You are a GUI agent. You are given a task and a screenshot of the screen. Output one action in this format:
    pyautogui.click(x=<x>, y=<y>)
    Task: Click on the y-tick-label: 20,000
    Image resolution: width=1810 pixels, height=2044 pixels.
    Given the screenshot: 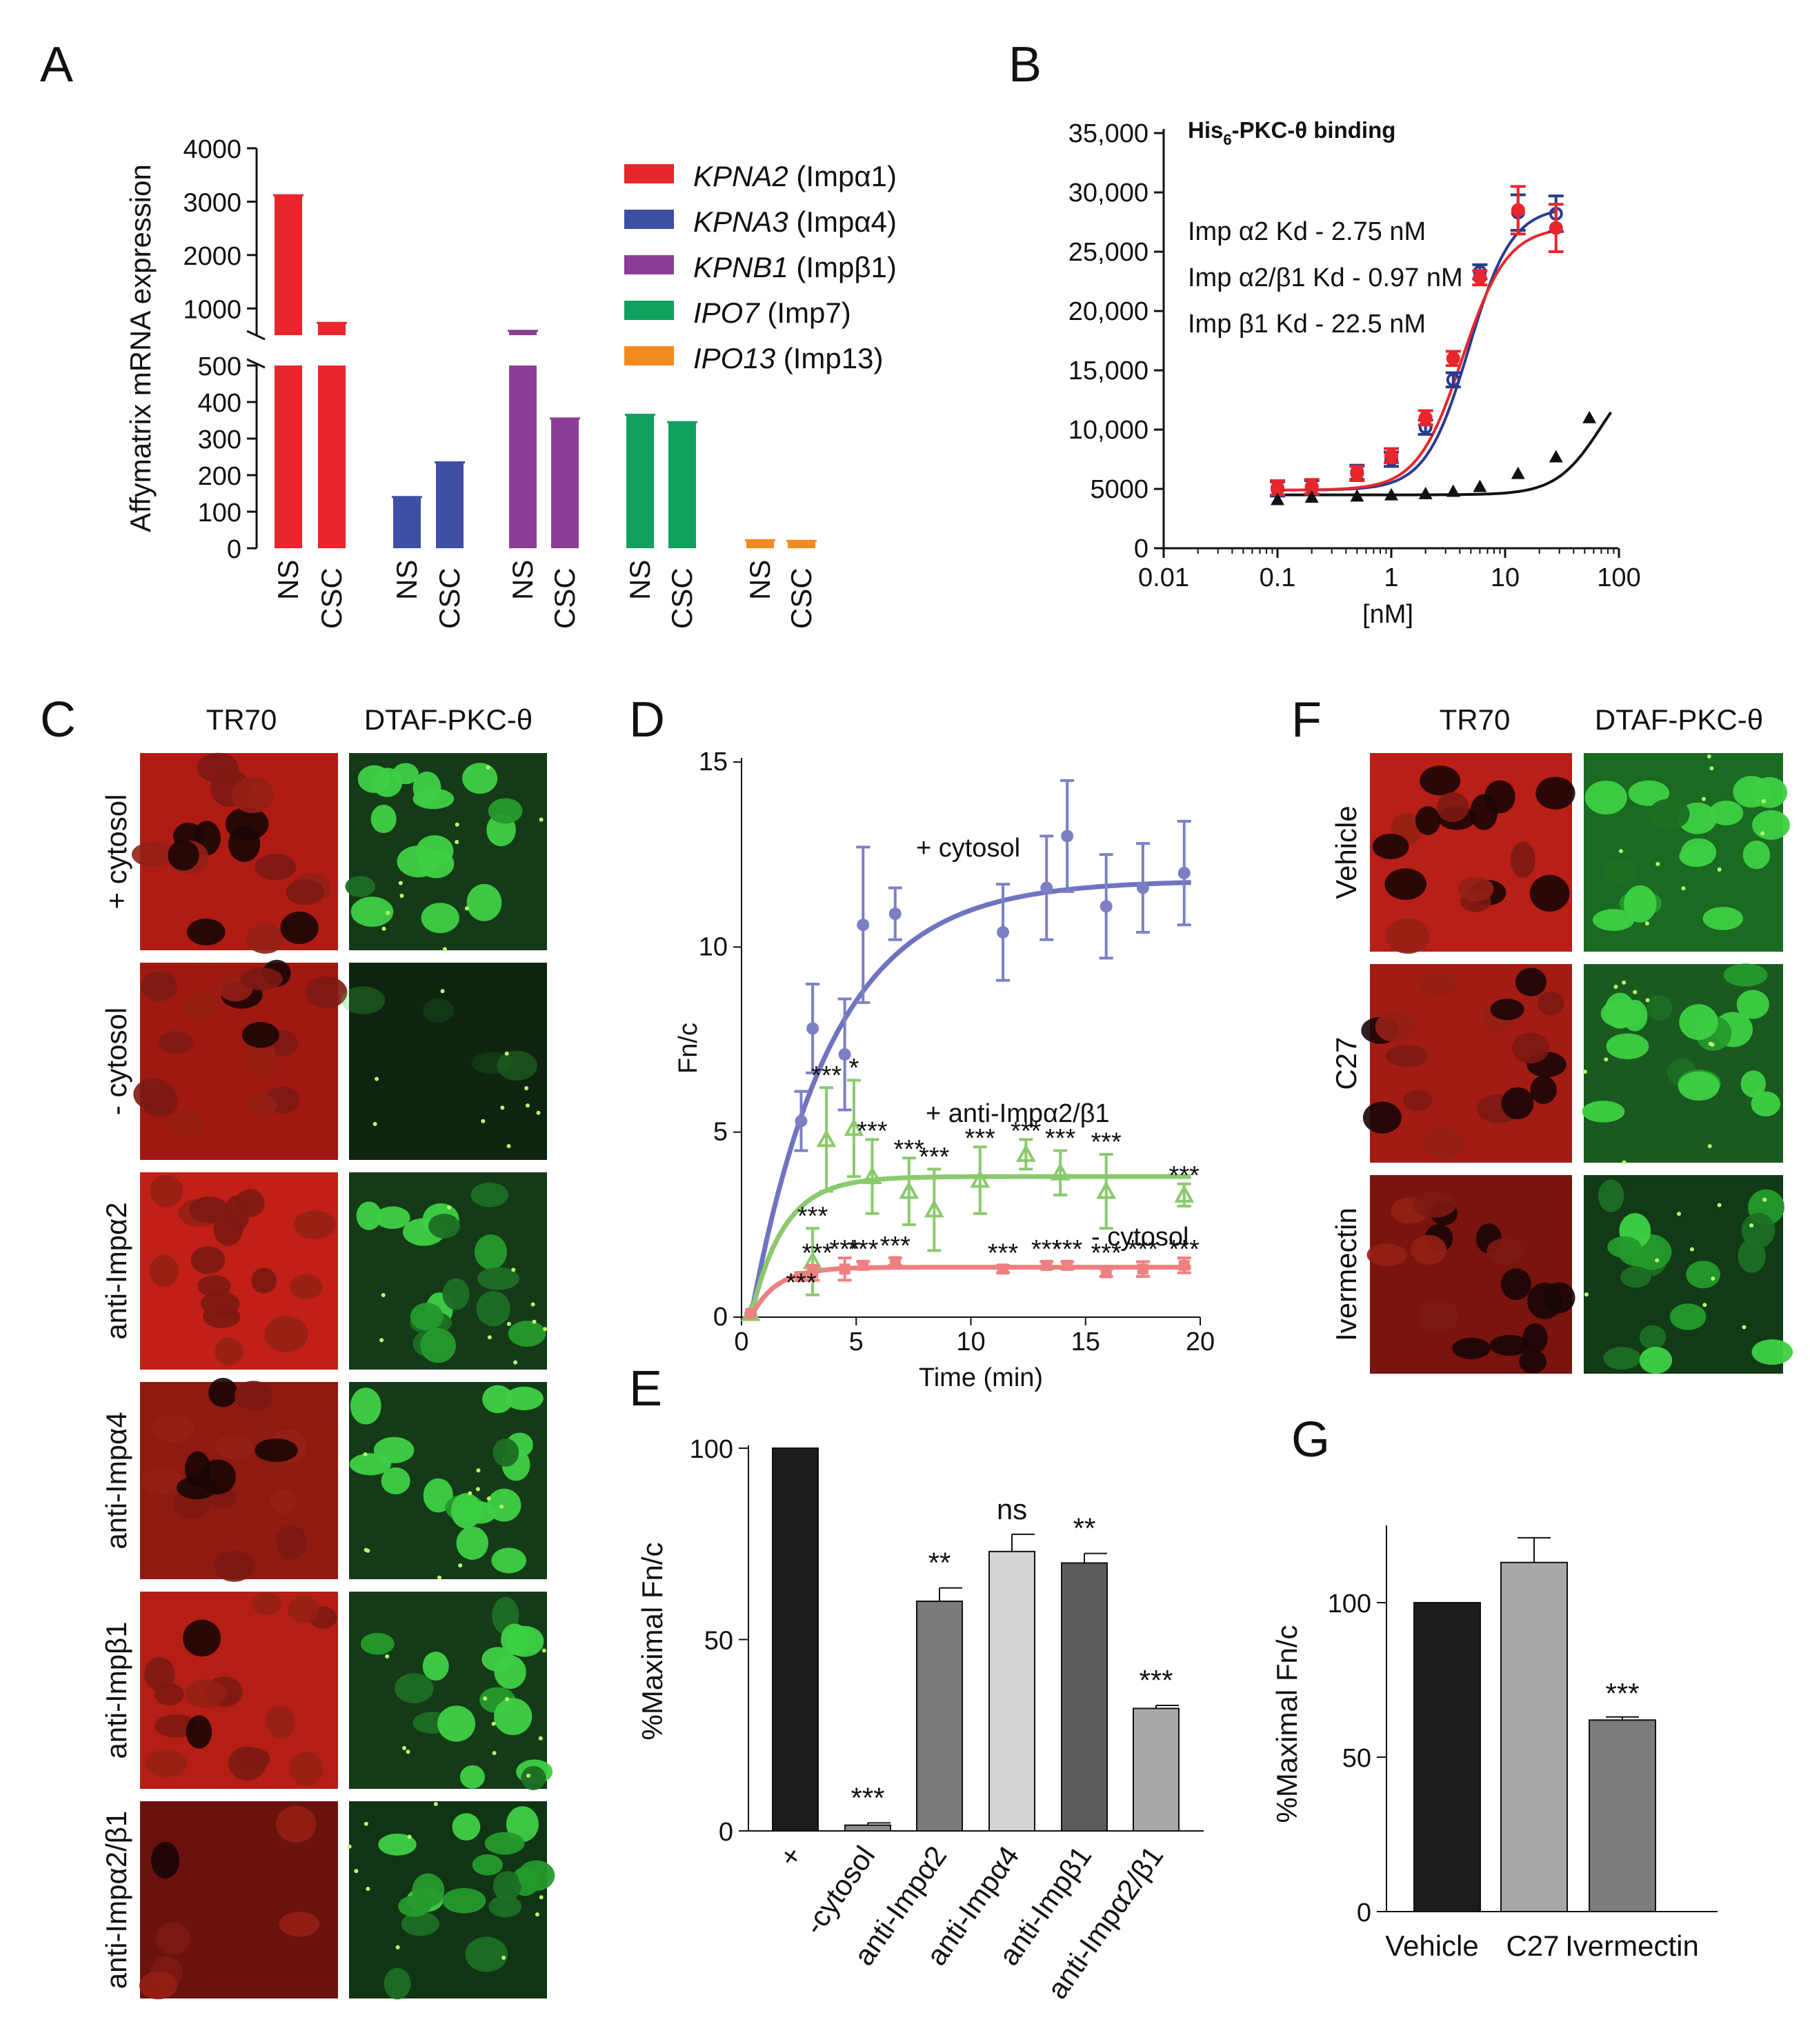 What is the action you would take?
    pyautogui.click(x=1108, y=311)
    